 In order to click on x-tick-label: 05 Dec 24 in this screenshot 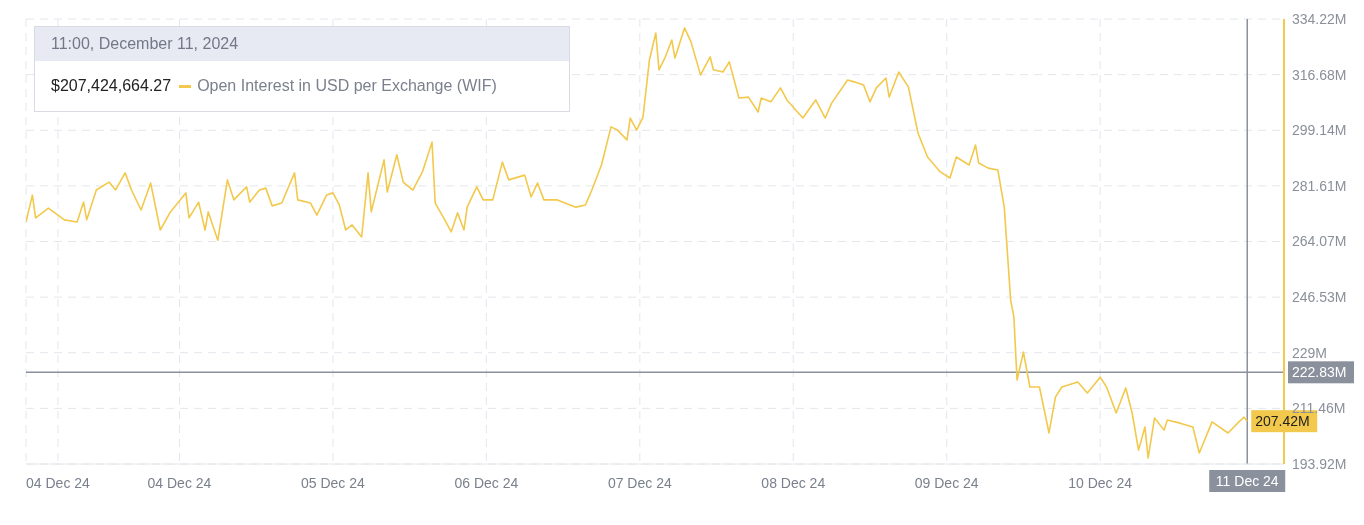, I will do `click(333, 482)`.